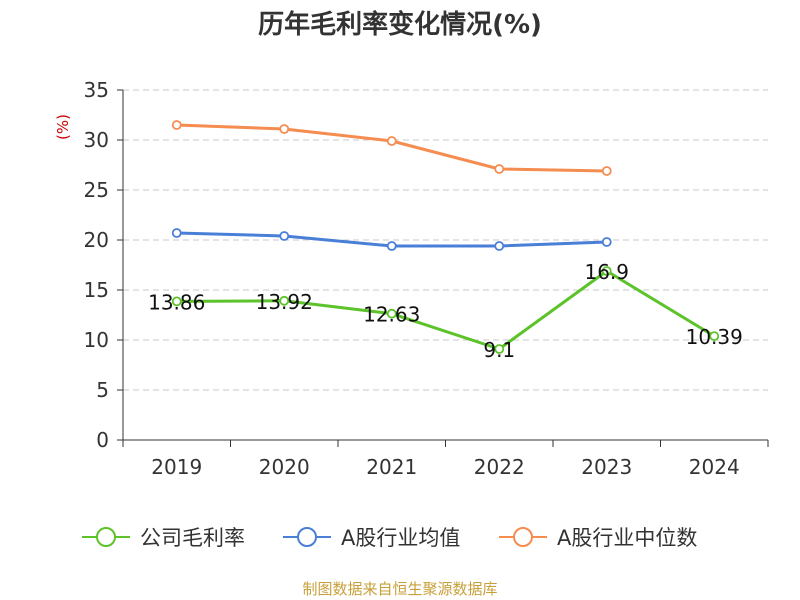 This screenshot has width=800, height=600. What do you see at coordinates (400, 25) in the screenshot?
I see `chart-title: 历年毛利率变化情况(%)` at bounding box center [400, 25].